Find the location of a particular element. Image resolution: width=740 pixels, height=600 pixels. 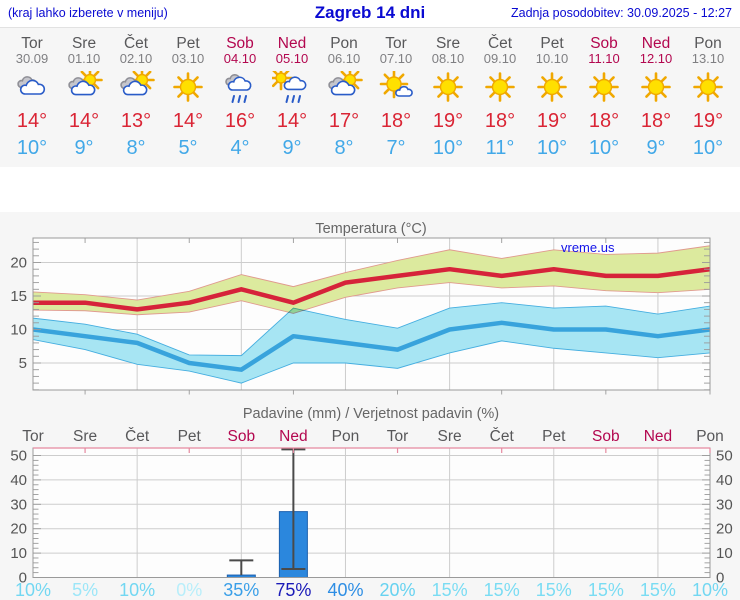

day-column-09.10: Čet 09.10 18° 11° is located at coordinates (500, 96).